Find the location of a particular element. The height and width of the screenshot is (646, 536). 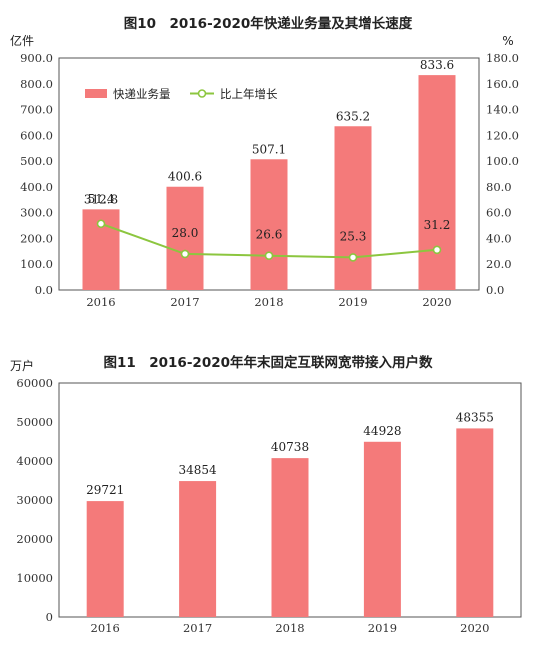

chart2-left-tick-label: 40000 is located at coordinates (34, 461).